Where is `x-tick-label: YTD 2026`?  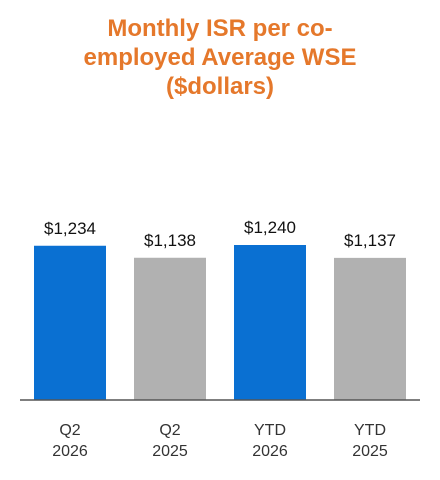
x-tick-label: YTD 2026 is located at coordinates (270, 441).